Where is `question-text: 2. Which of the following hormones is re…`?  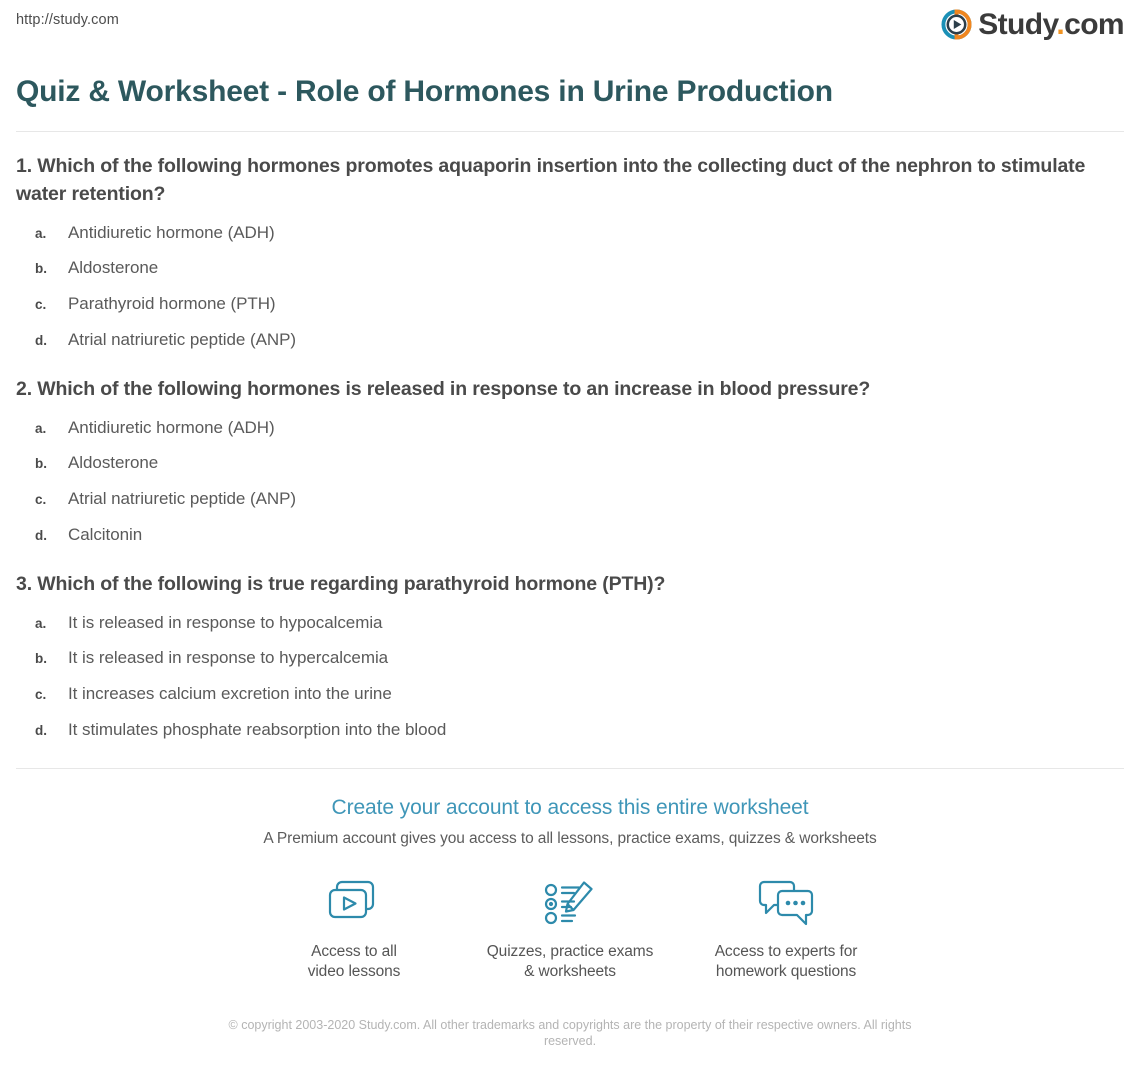 question-text: 2. Which of the following hormones is re… is located at coordinates (443, 389).